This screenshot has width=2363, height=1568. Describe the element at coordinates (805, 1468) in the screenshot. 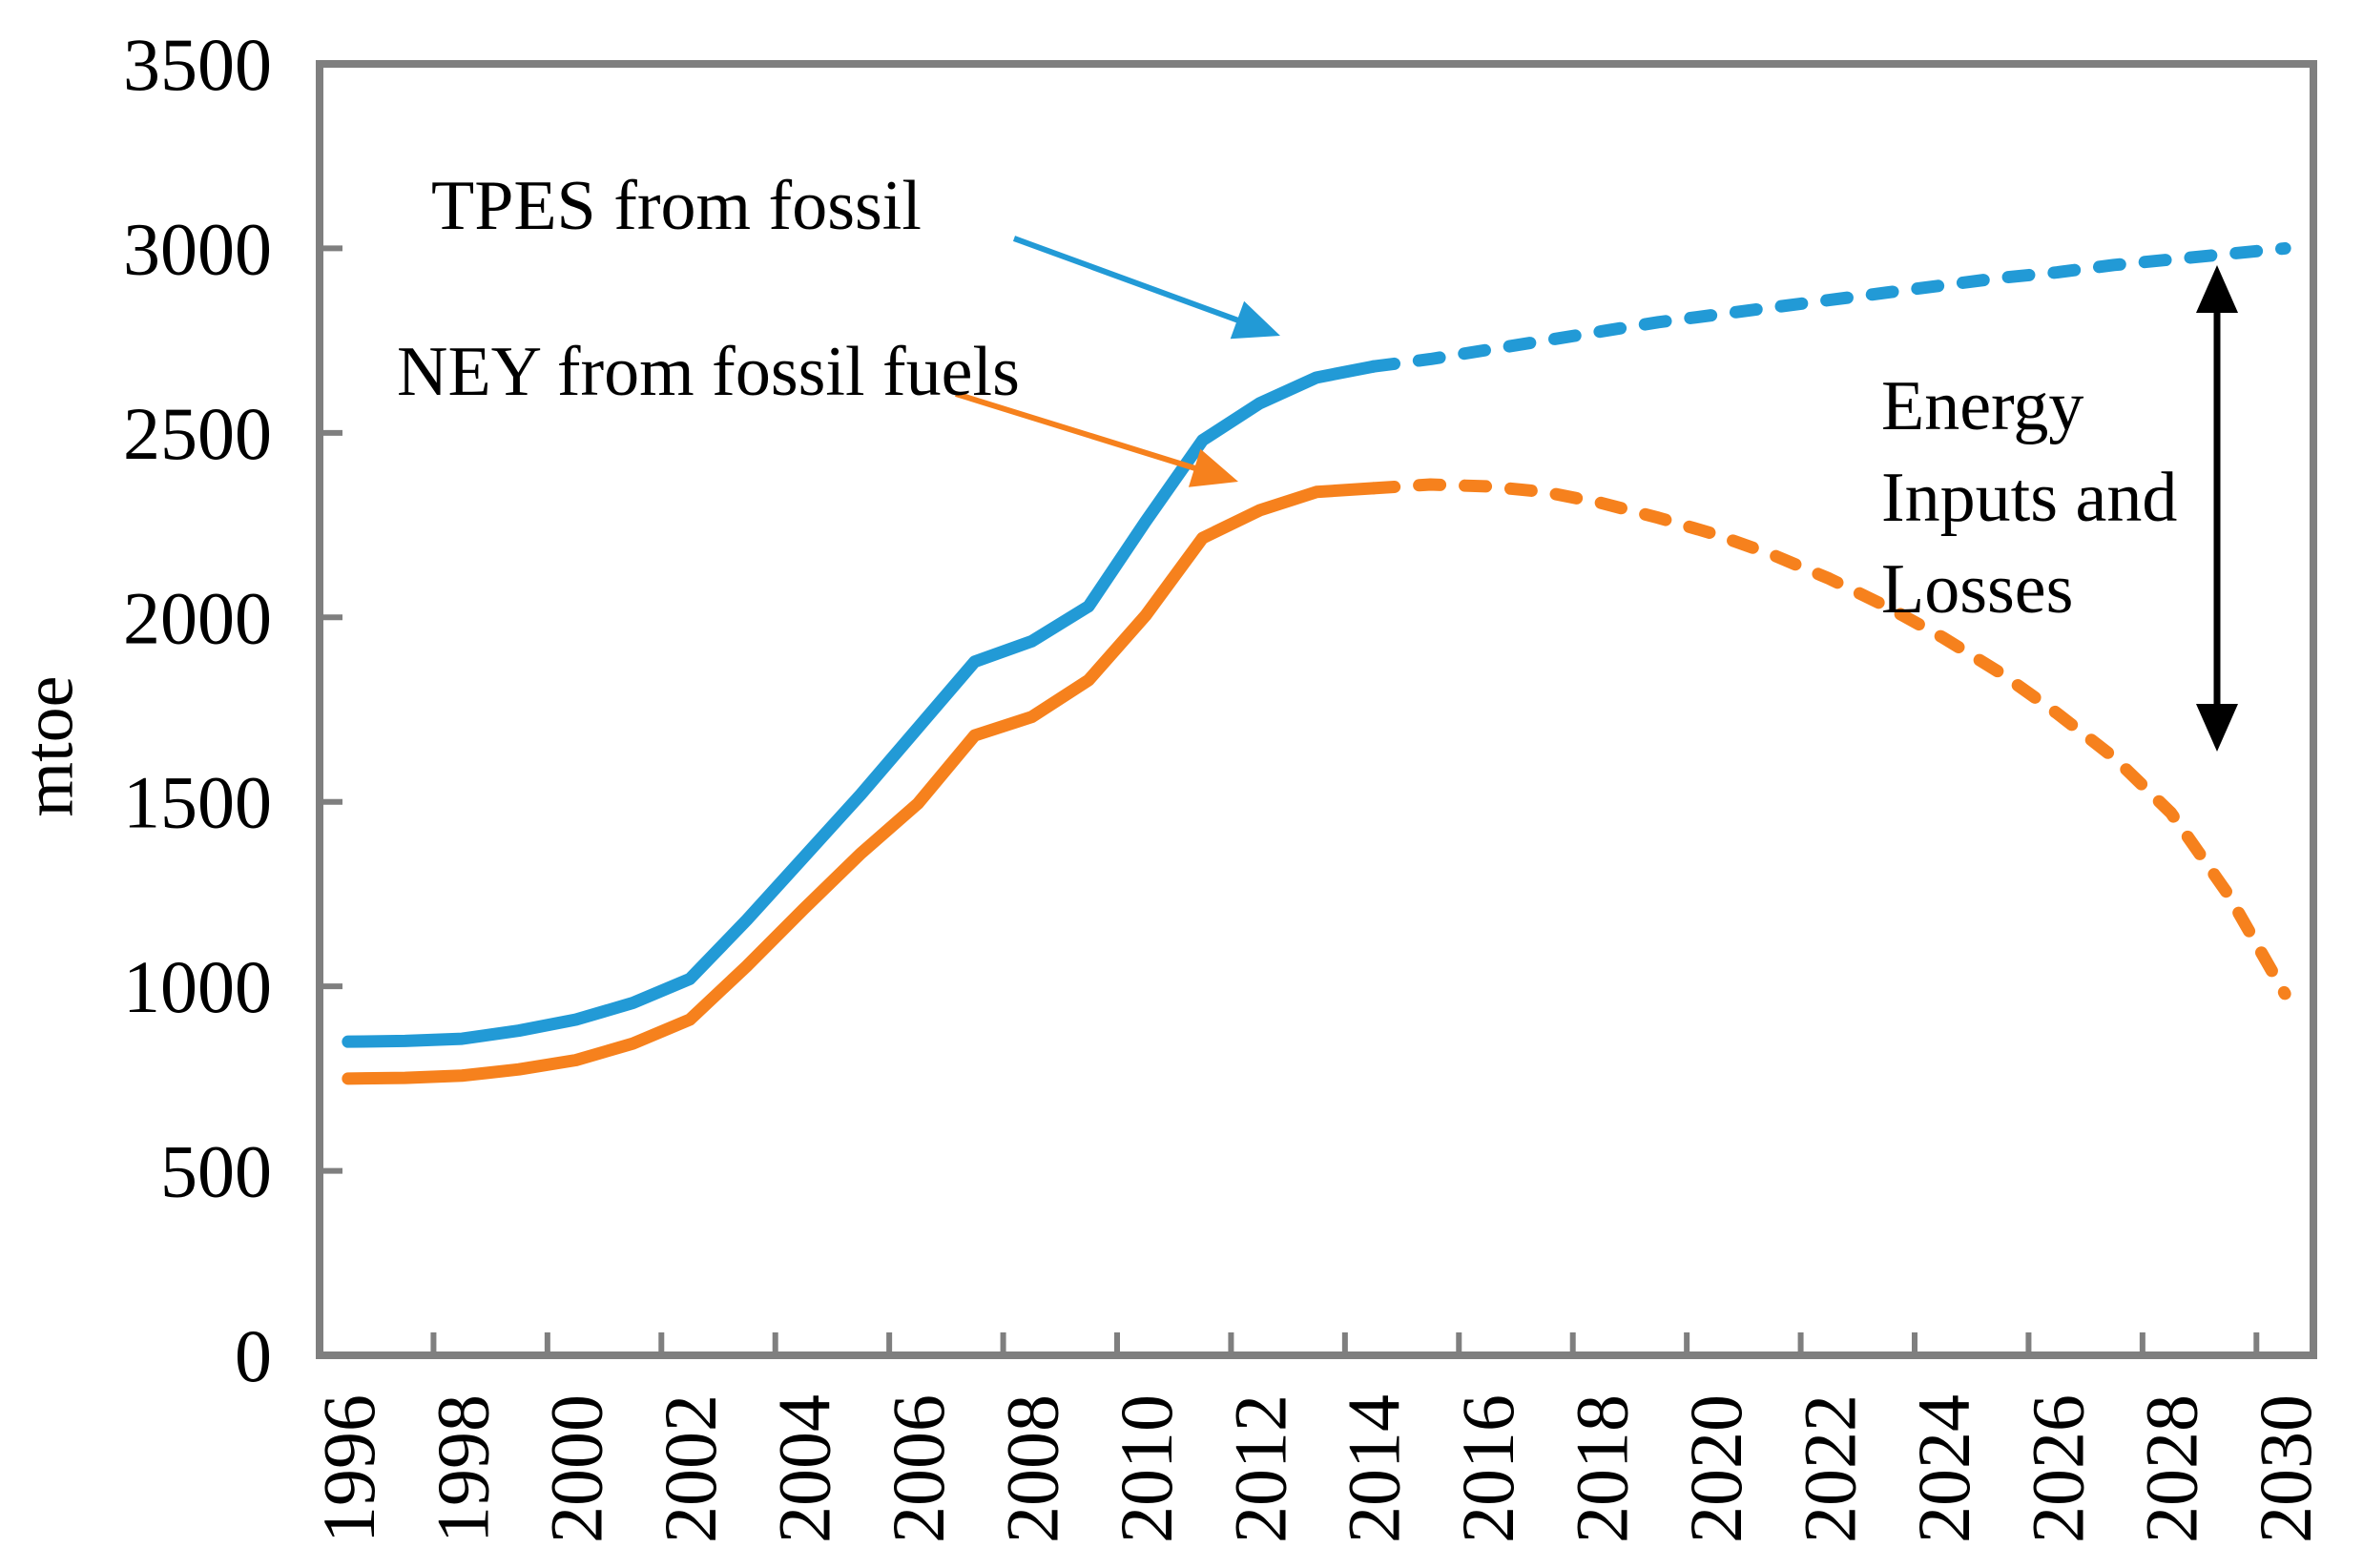

I see `x-axis-tick-label: 2004` at that location.